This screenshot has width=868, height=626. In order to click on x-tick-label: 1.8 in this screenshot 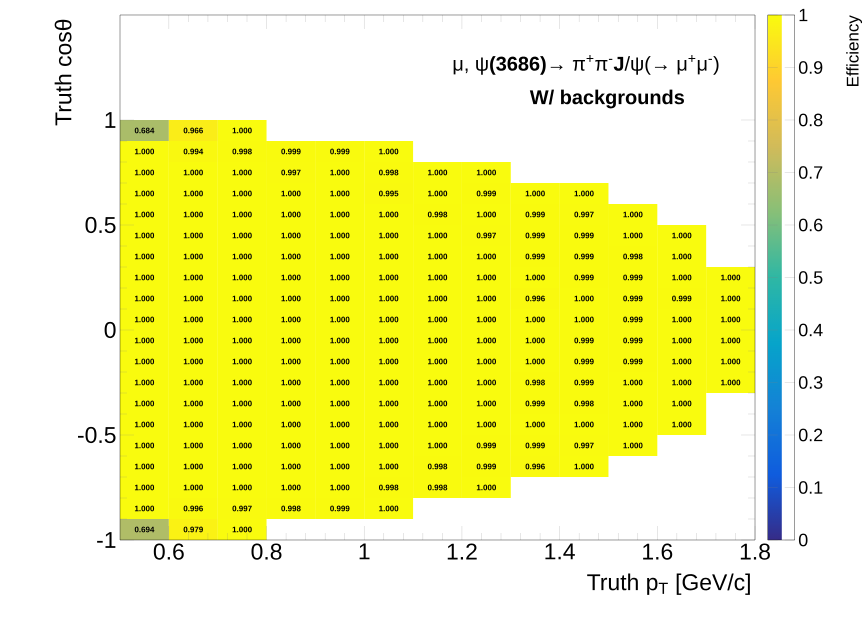, I will do `click(755, 552)`.